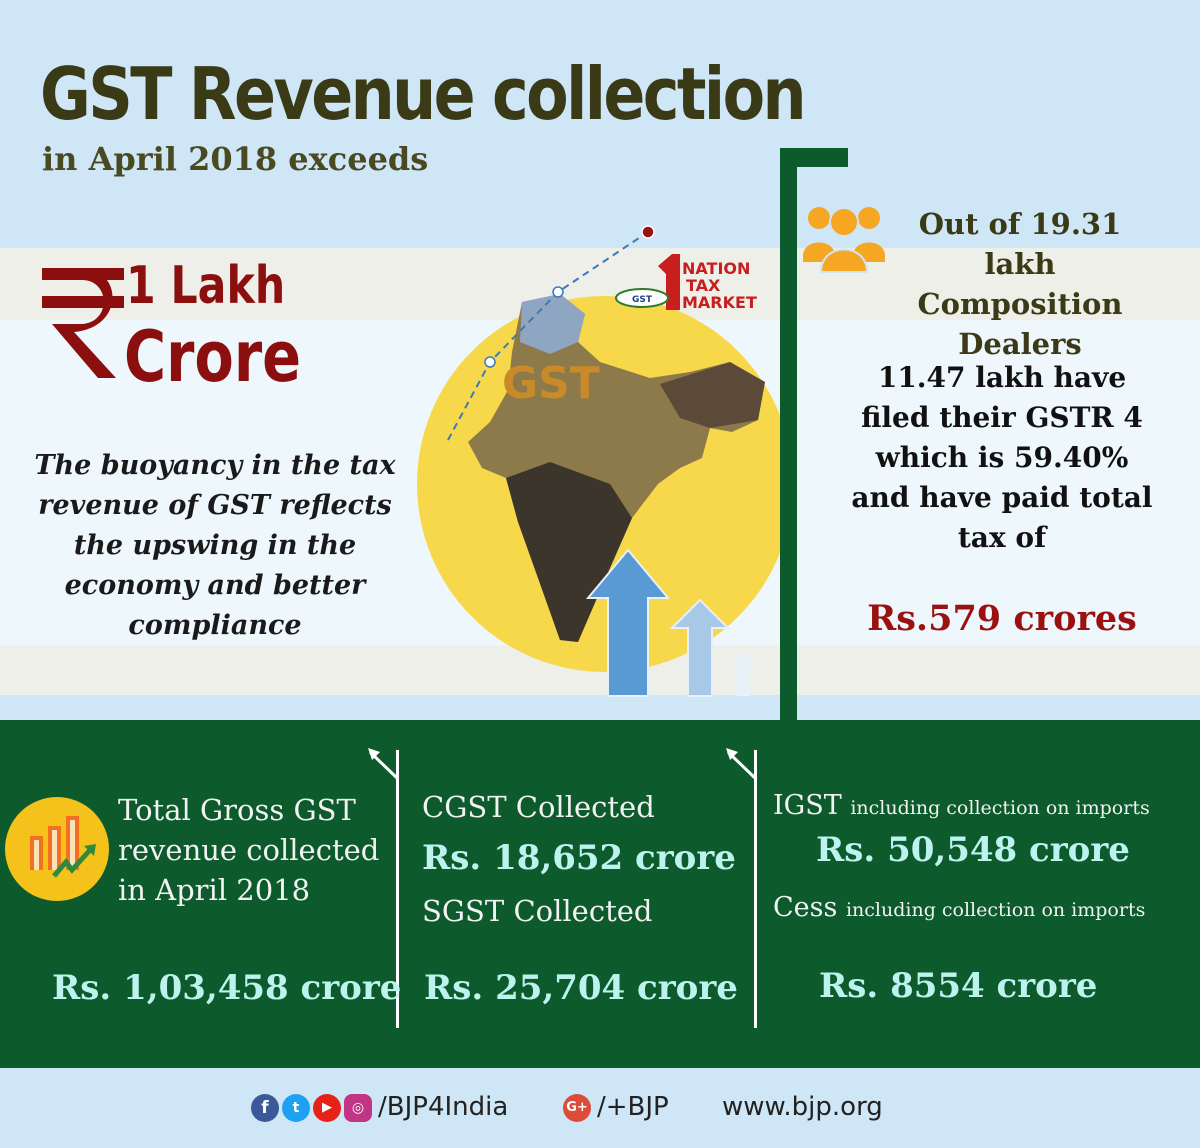  I want to click on large-up-arrow-icon, so click(628, 622).